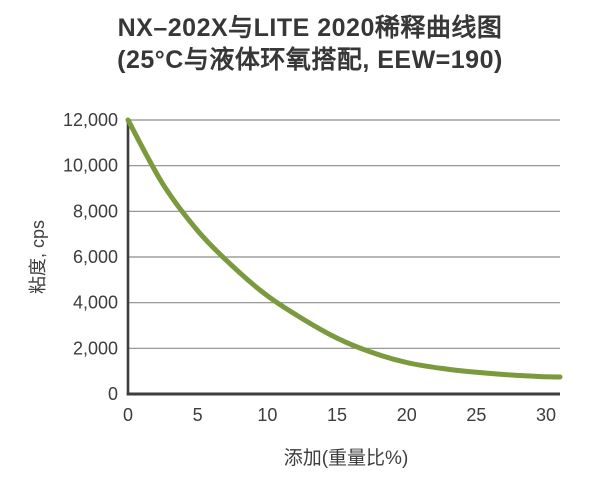  I want to click on chart-title-line2: (25°C与液体环氧搭配, EEW=190), so click(310, 60).